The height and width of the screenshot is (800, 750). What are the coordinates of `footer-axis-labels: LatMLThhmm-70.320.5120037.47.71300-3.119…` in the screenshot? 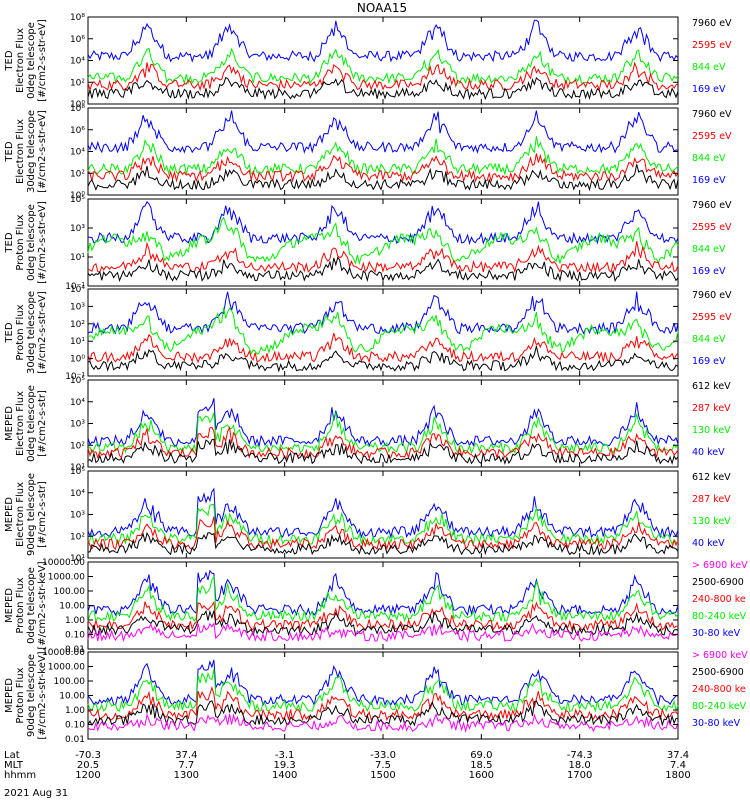 It's located at (347, 765).